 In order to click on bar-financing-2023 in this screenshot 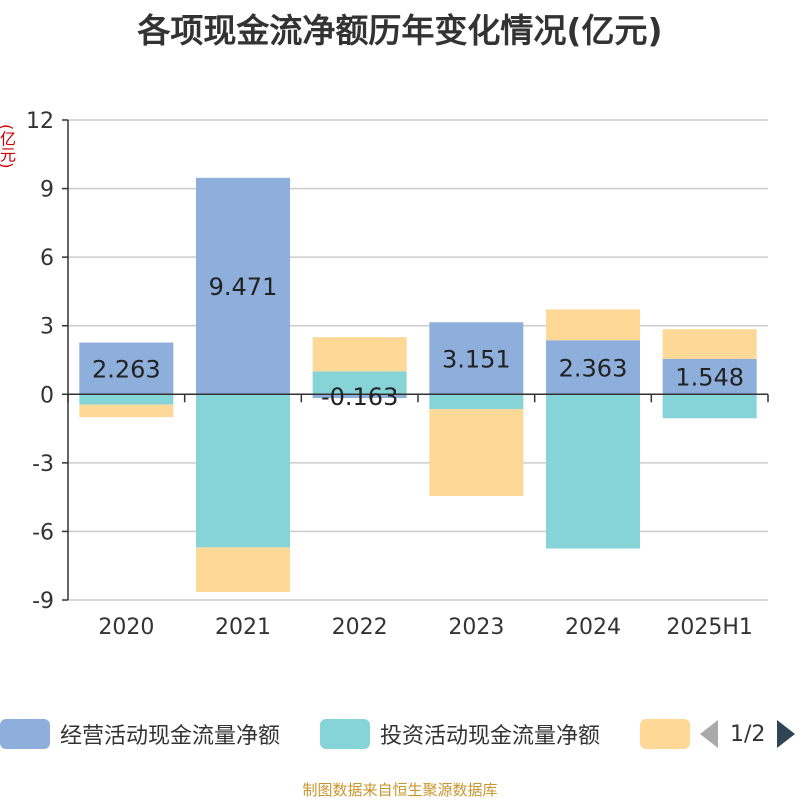, I will do `click(476, 452)`.